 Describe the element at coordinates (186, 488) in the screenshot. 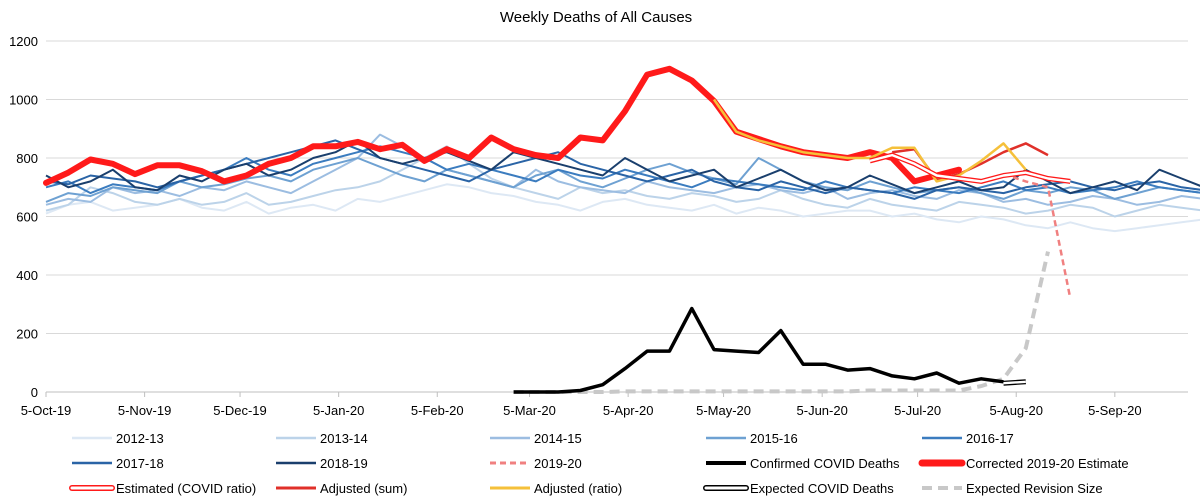

I see `legend-label: Estimated (COVID ratio)` at that location.